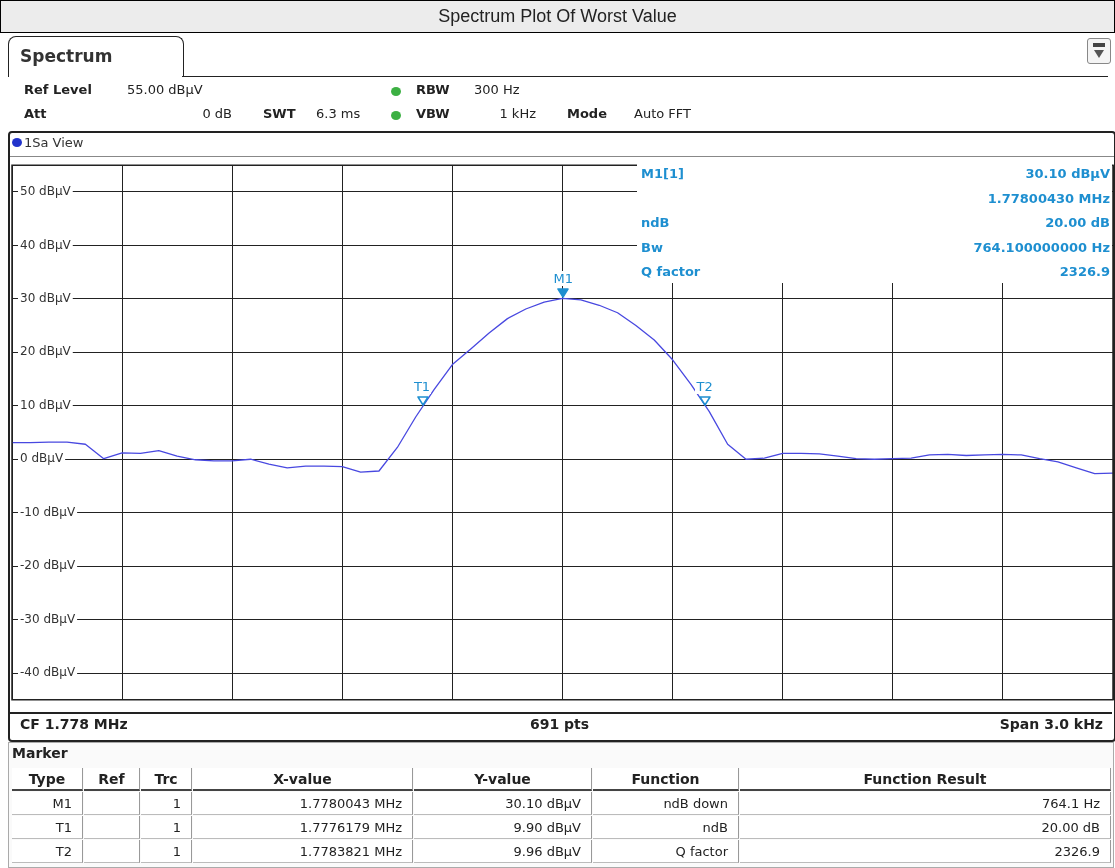 This screenshot has height=868, width=1115. Describe the element at coordinates (54, 142) in the screenshot. I see `text: 1Sa View` at that location.